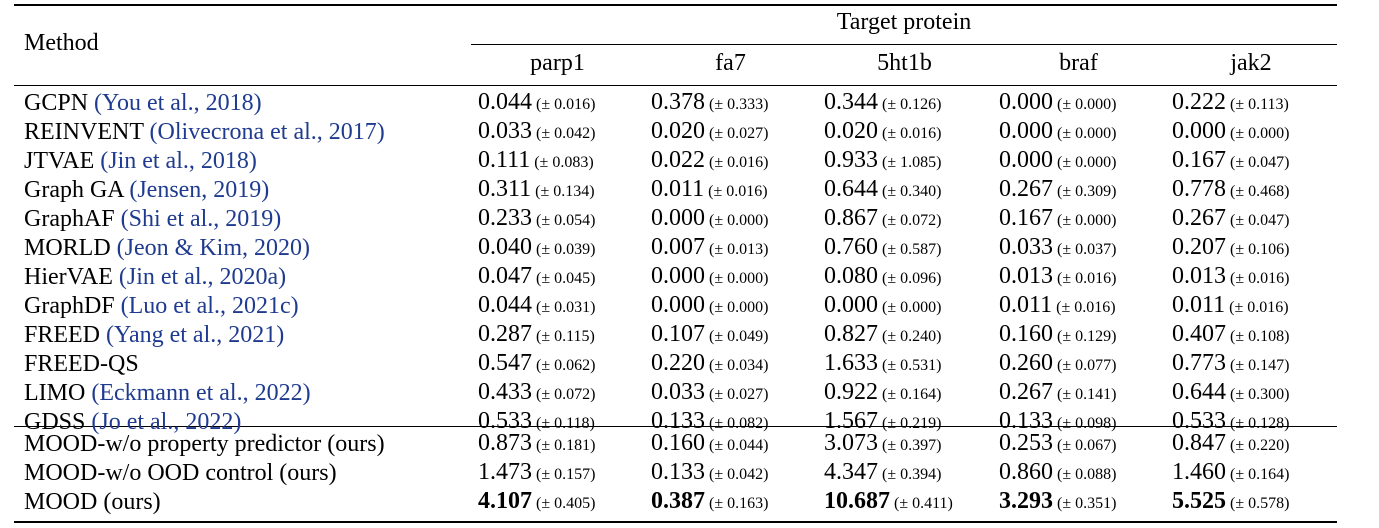  Describe the element at coordinates (69, 219) in the screenshot. I see `method-name: GraphAF` at that location.